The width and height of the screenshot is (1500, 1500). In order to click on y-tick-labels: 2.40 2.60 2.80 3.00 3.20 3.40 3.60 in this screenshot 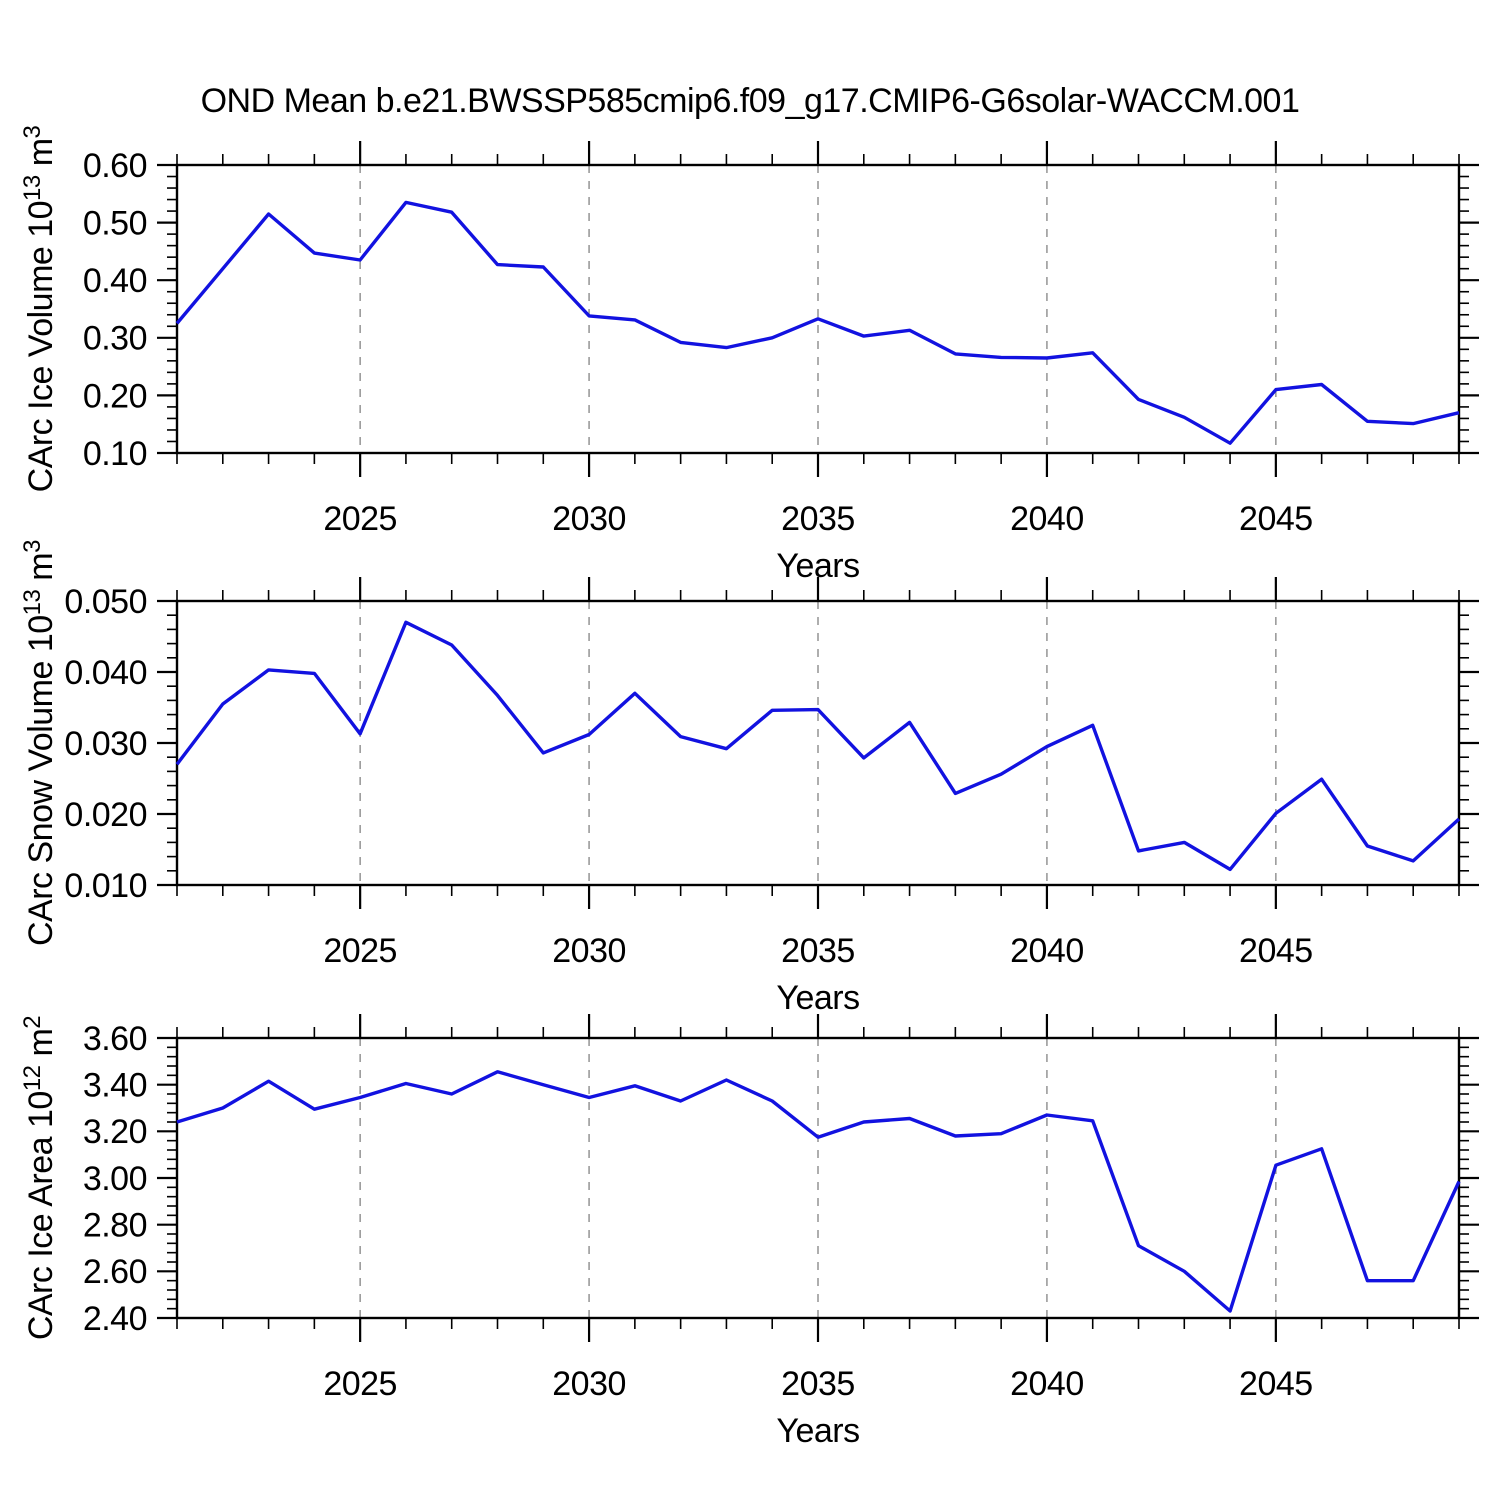, I will do `click(115, 1179)`.